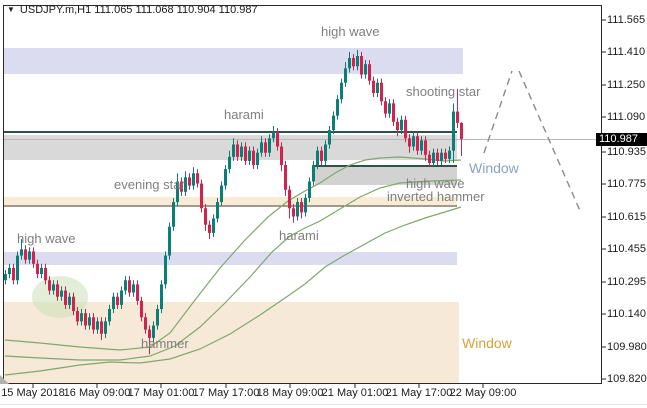  Describe the element at coordinates (60, 297) in the screenshot. I see `highlight-ellipse` at that location.